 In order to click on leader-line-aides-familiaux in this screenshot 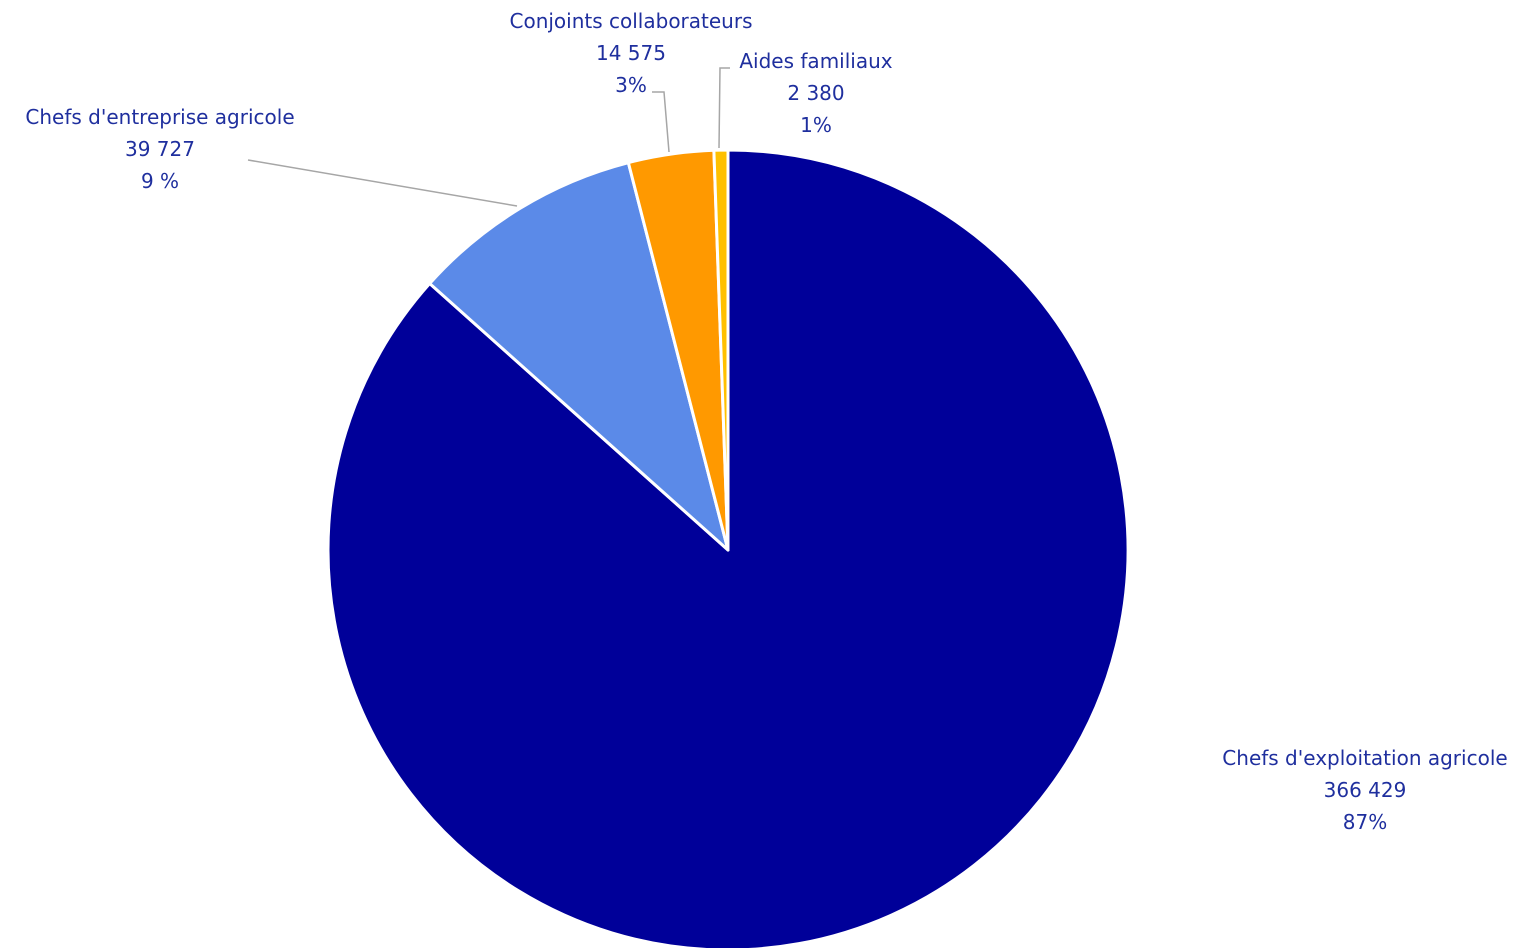, I will do `click(724, 108)`.